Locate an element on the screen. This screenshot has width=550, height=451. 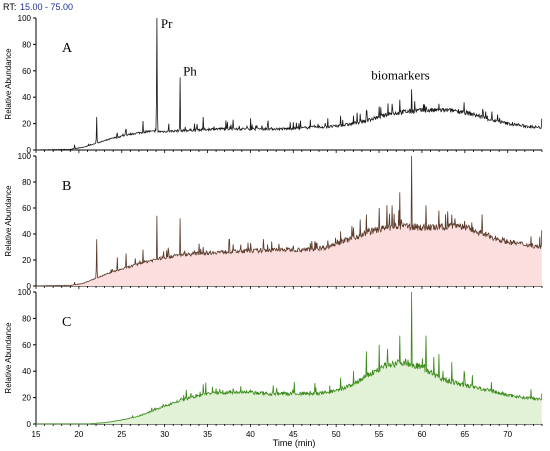
panel-letter: A is located at coordinates (67, 48).